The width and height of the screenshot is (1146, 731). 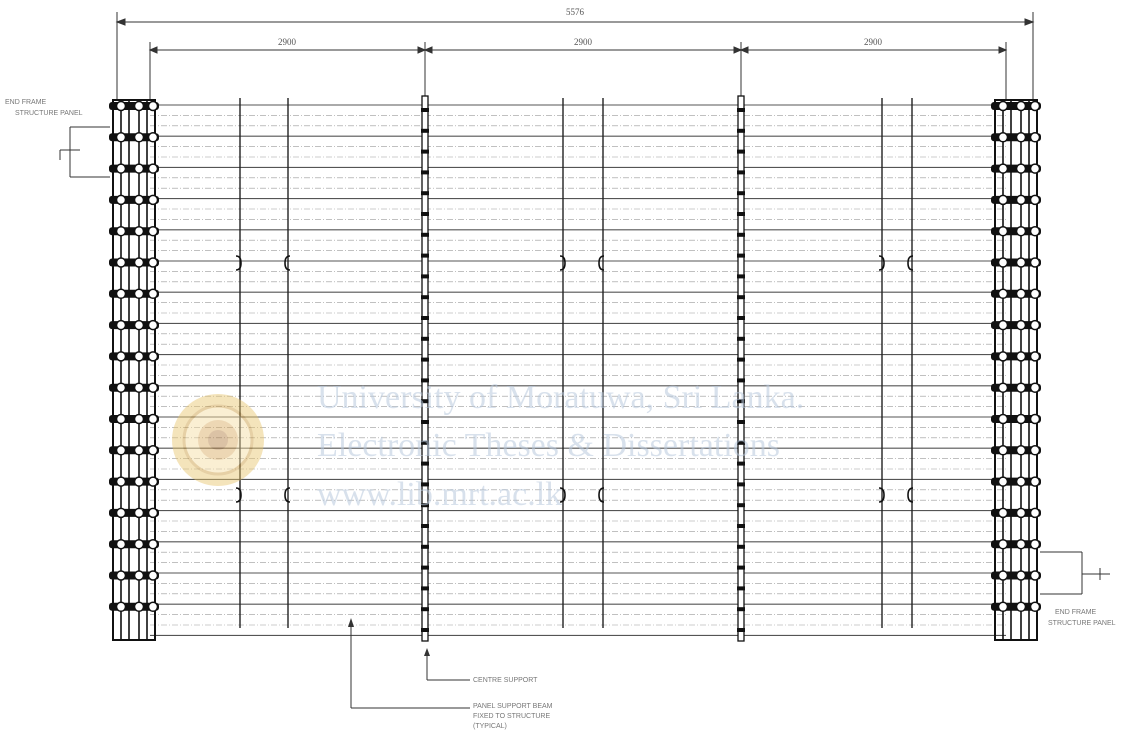 What do you see at coordinates (575, 12) in the screenshot?
I see `overall-dimension-label: 5576` at bounding box center [575, 12].